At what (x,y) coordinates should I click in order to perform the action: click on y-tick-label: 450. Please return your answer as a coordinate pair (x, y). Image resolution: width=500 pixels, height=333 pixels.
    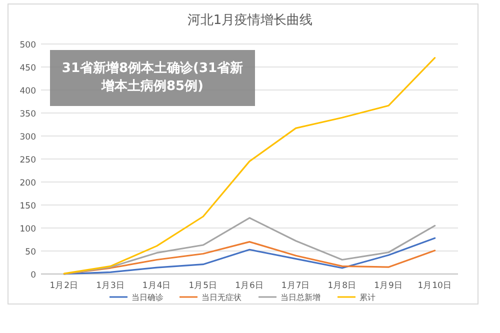
    Looking at the image, I should click on (28, 69).